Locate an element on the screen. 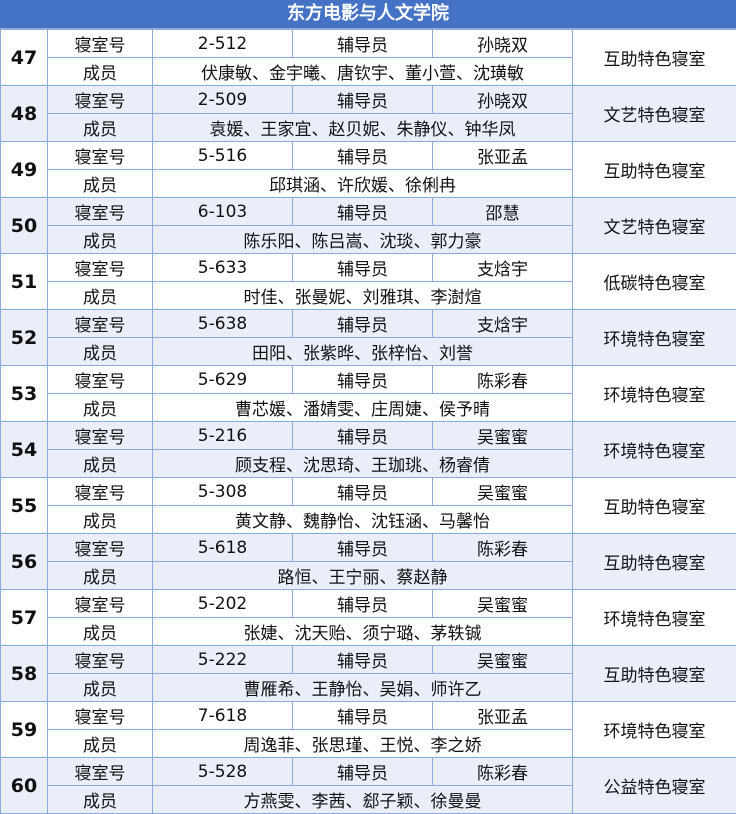  members-list: 袁媛、王家宜、赵贝妮、朱静仪、钟华凤 is located at coordinates (362, 127).